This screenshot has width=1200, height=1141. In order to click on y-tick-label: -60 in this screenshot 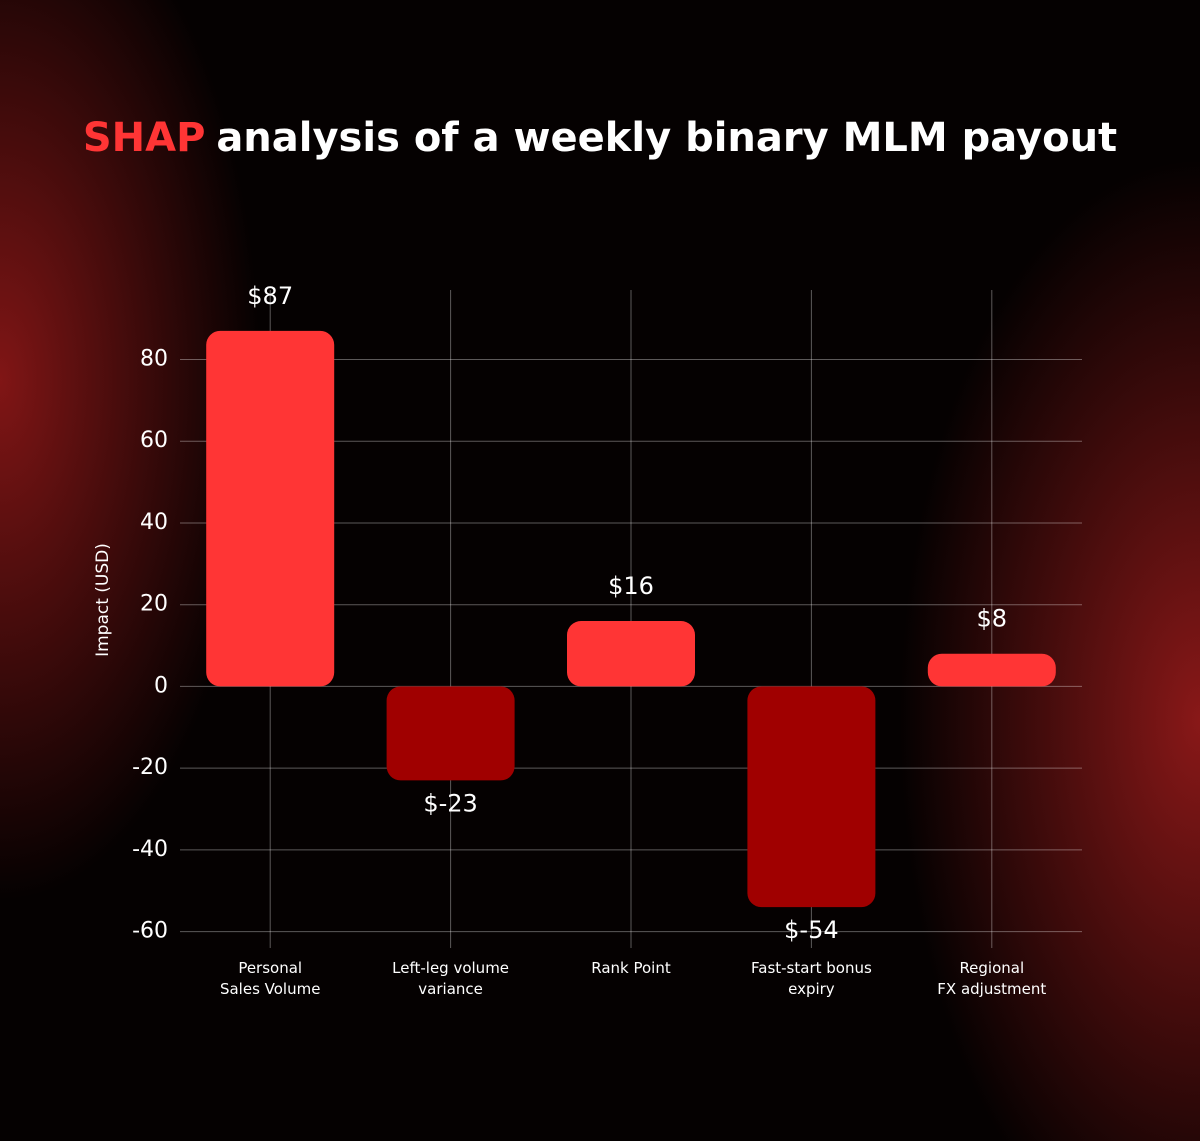, I will do `click(150, 931)`.